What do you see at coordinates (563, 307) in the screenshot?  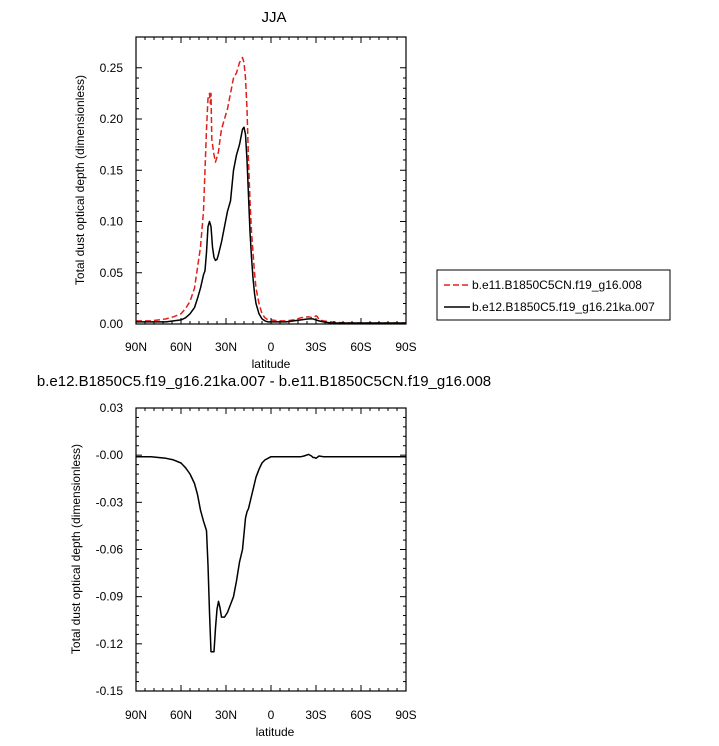 I see `legend-label-series-2: b.e12.B1850C5.f19_g16.21ka.007` at bounding box center [563, 307].